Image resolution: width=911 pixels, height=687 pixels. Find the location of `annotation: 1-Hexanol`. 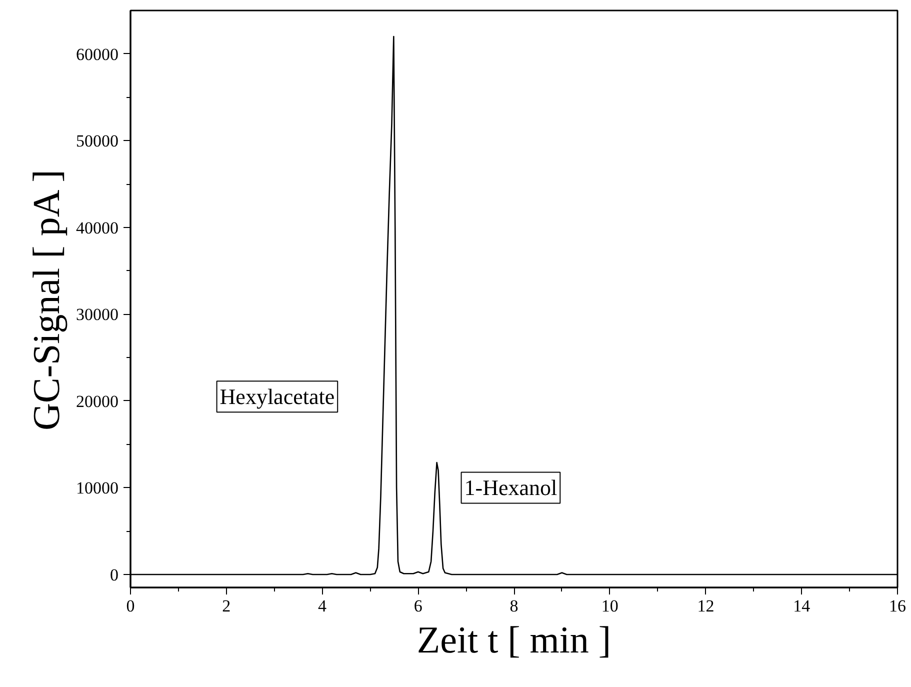

annotation: 1-Hexanol is located at coordinates (511, 487).